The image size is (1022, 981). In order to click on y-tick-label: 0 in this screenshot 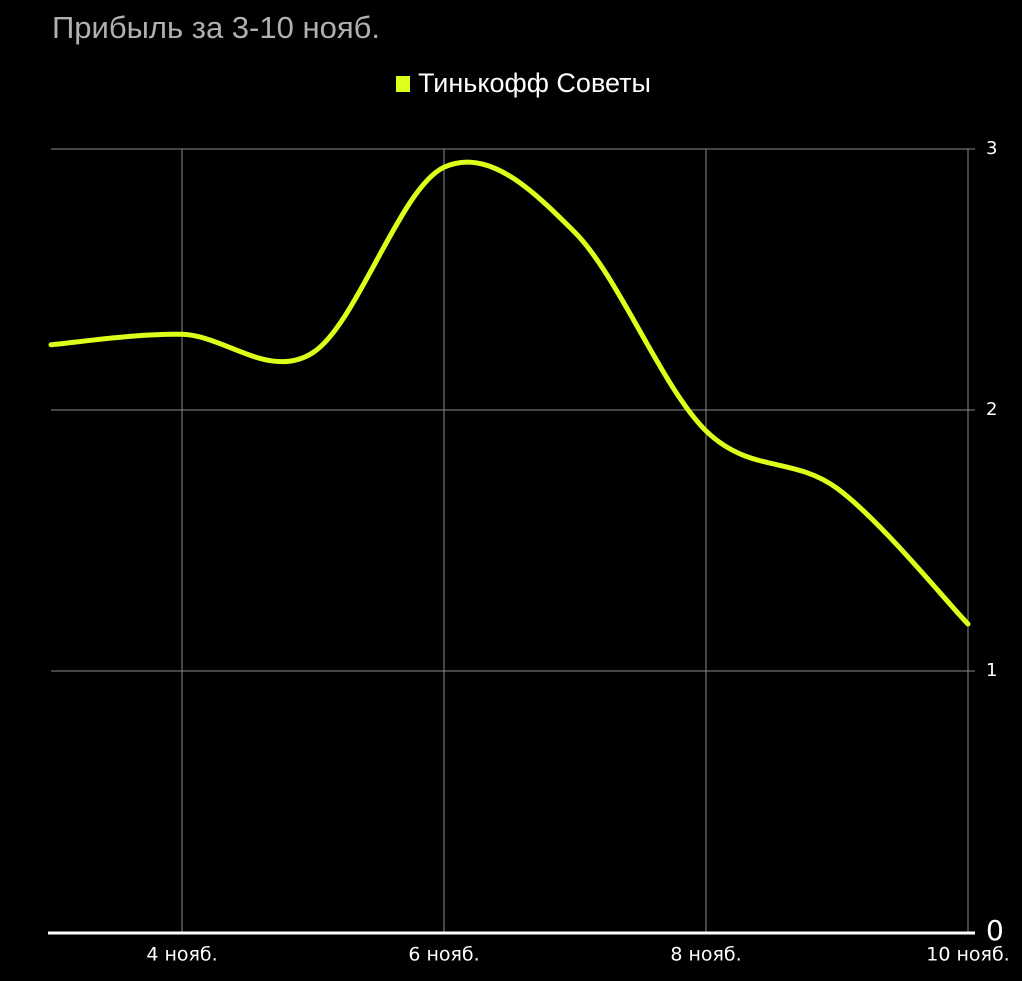, I will do `click(995, 930)`.